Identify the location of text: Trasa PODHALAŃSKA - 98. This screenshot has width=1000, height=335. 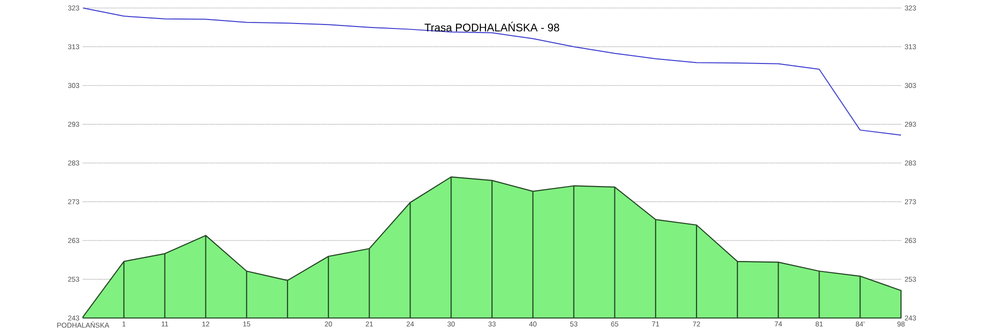
(492, 27).